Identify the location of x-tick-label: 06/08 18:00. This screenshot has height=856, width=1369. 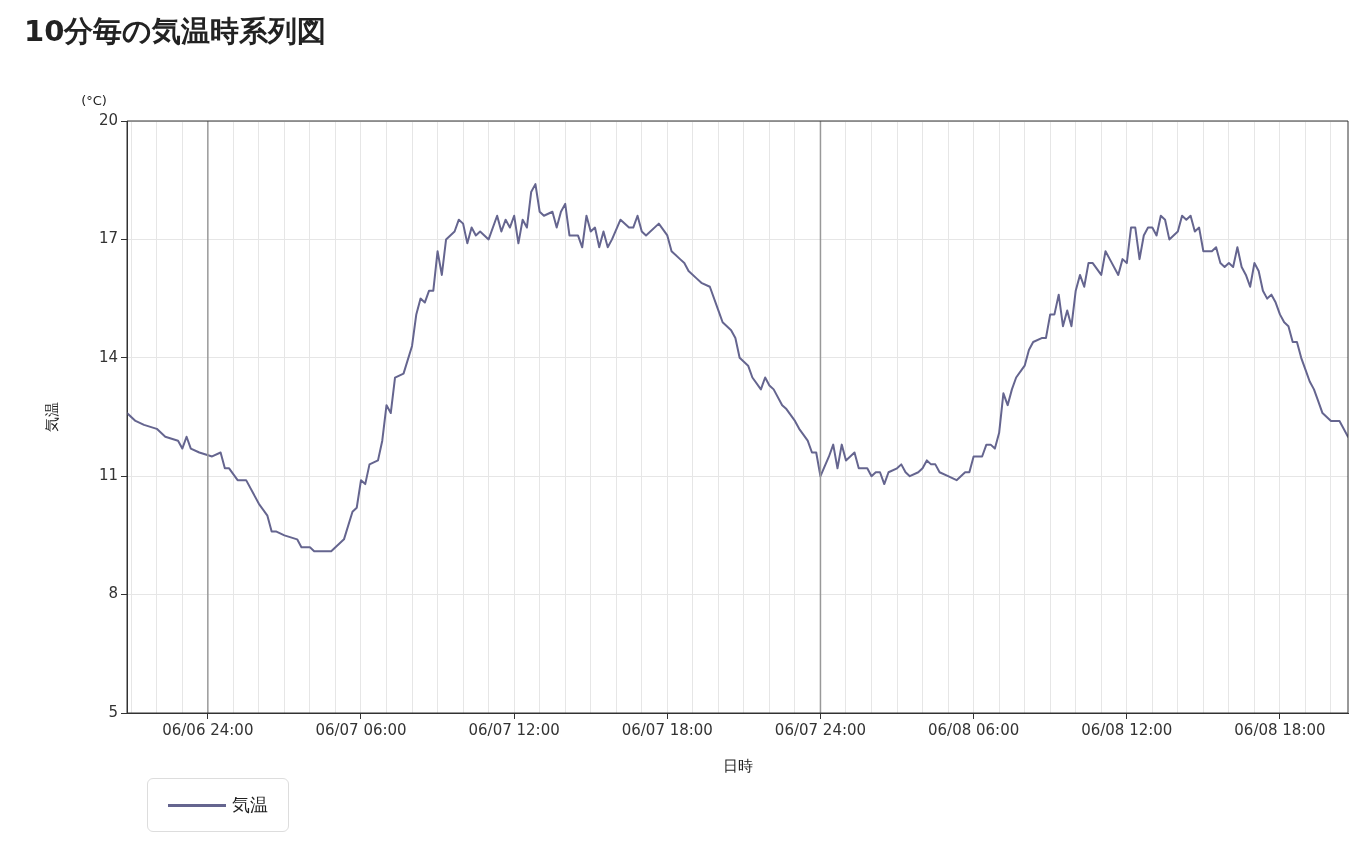
(1280, 729).